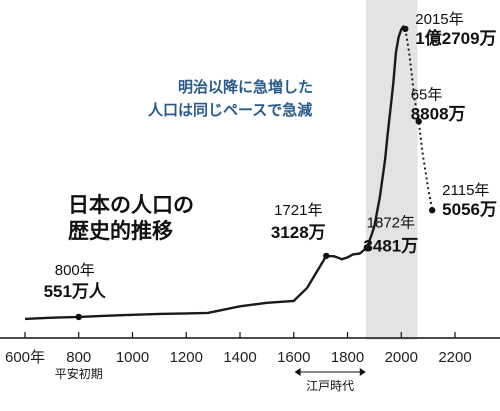 The width and height of the screenshot is (500, 411). Describe the element at coordinates (245, 87) in the screenshot. I see `annotation-line1: 明治以降に急増した` at that location.